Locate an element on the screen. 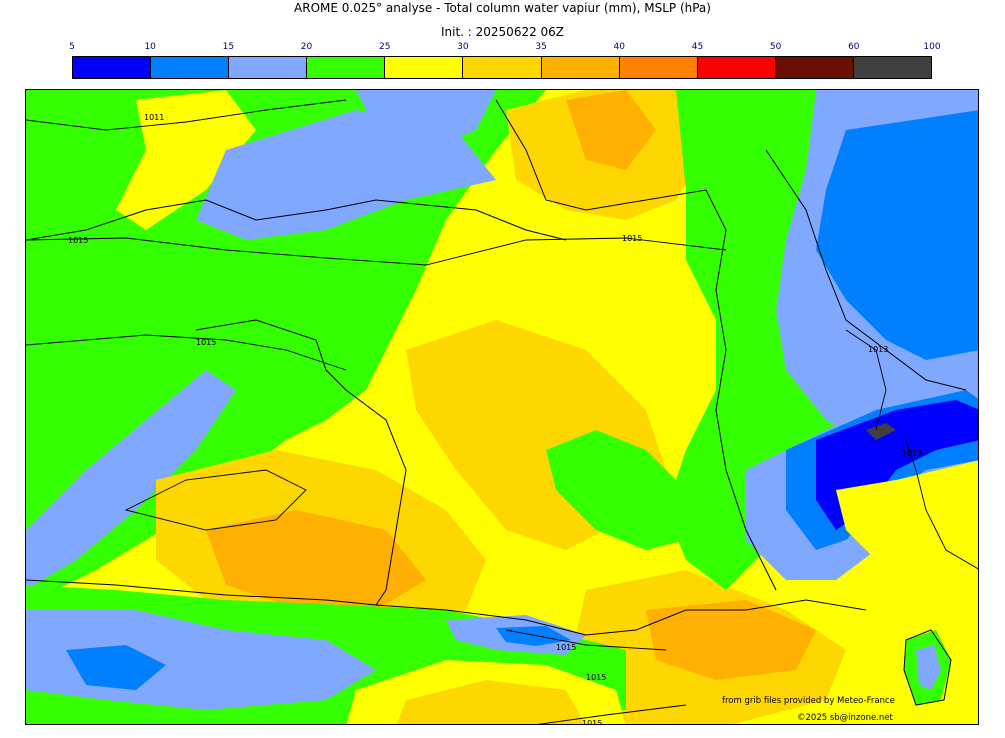 This screenshot has width=1005, height=738. field-10-15-east is located at coordinates (897, 235).